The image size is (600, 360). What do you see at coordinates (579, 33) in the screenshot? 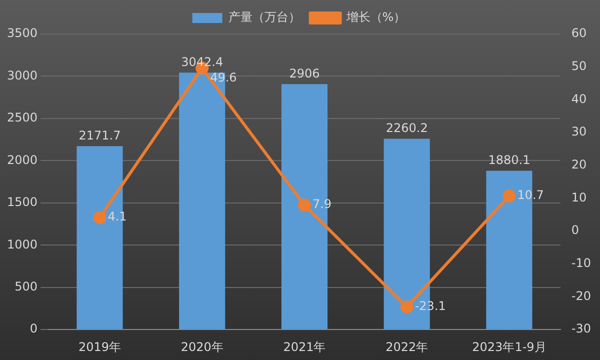
I see `y2-tick-label: 60` at bounding box center [579, 33].